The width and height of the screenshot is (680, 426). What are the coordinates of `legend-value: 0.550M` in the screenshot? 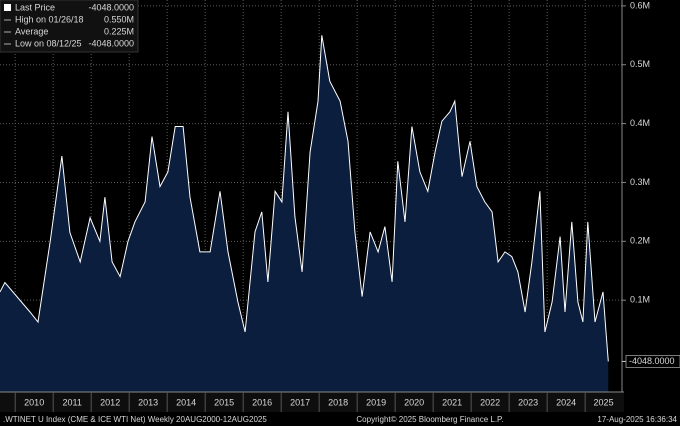 It's located at (119, 19).